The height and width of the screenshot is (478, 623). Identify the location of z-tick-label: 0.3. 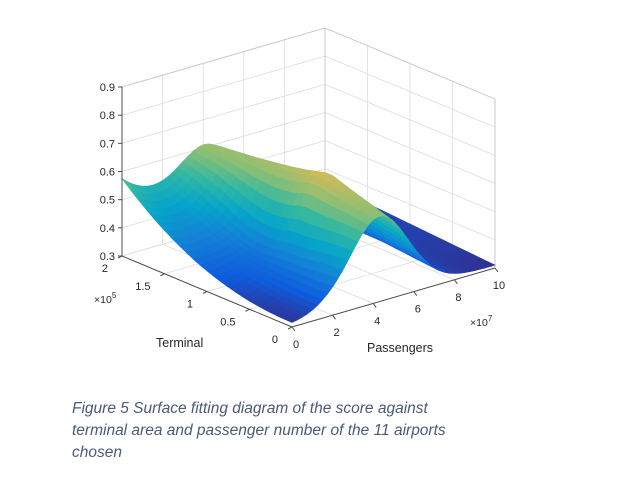
(107, 257).